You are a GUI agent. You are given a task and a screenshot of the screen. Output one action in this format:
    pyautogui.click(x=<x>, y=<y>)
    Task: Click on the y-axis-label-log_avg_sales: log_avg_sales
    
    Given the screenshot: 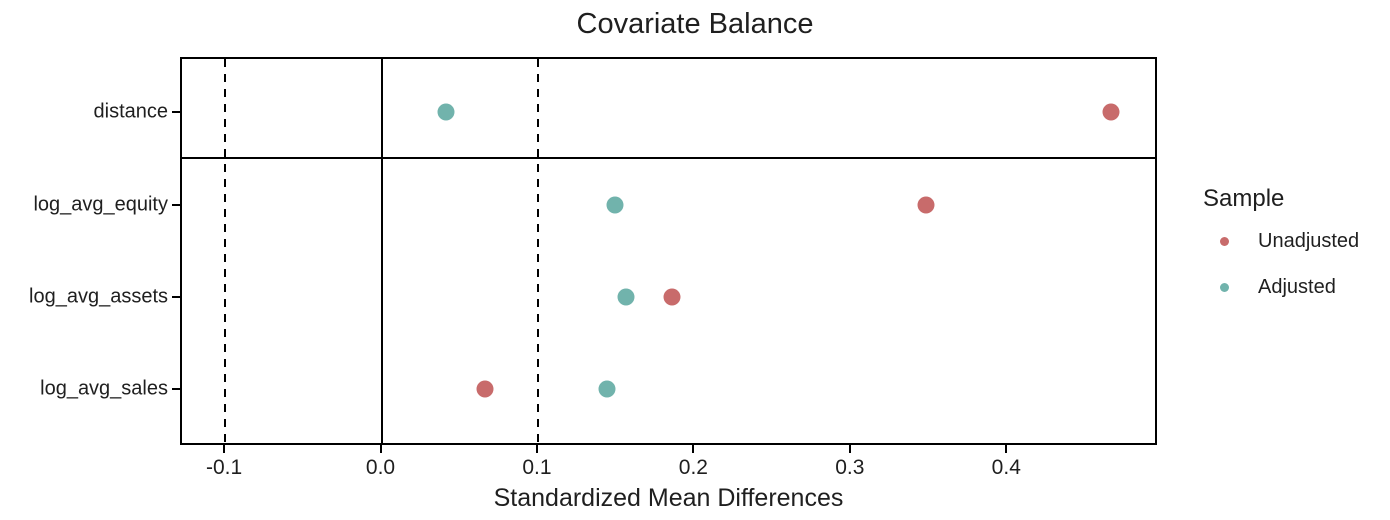 What is the action you would take?
    pyautogui.click(x=104, y=388)
    